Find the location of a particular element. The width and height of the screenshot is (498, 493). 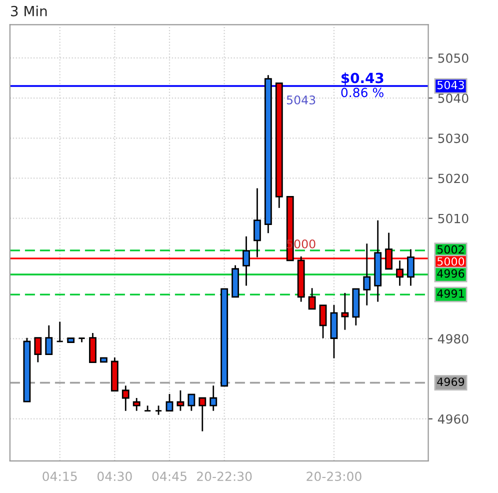

y-tick-label: 5020 is located at coordinates (453, 179).